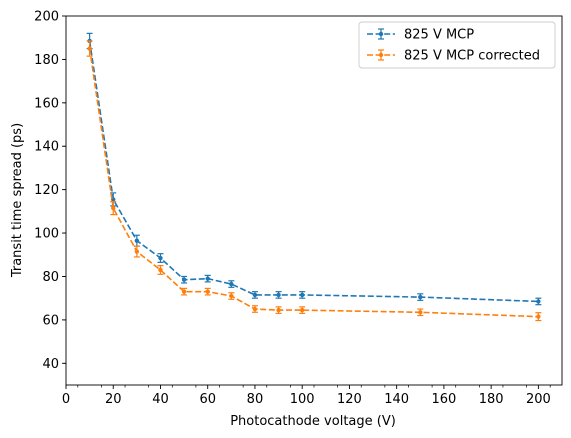 The image size is (571, 438). I want to click on y-tick-label: 160, so click(46, 103).